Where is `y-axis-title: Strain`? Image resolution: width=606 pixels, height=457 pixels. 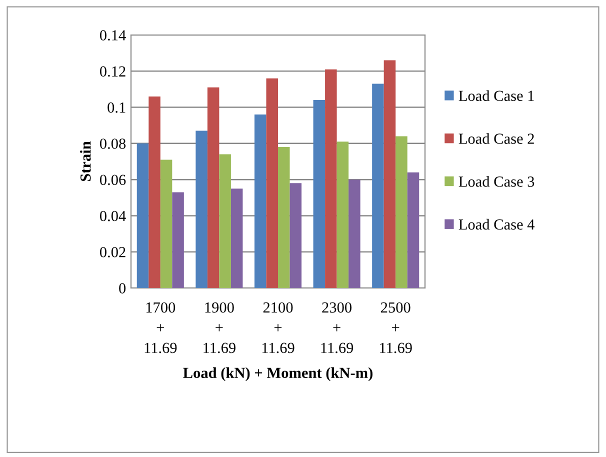
y-axis-title: Strain is located at coordinates (85, 161).